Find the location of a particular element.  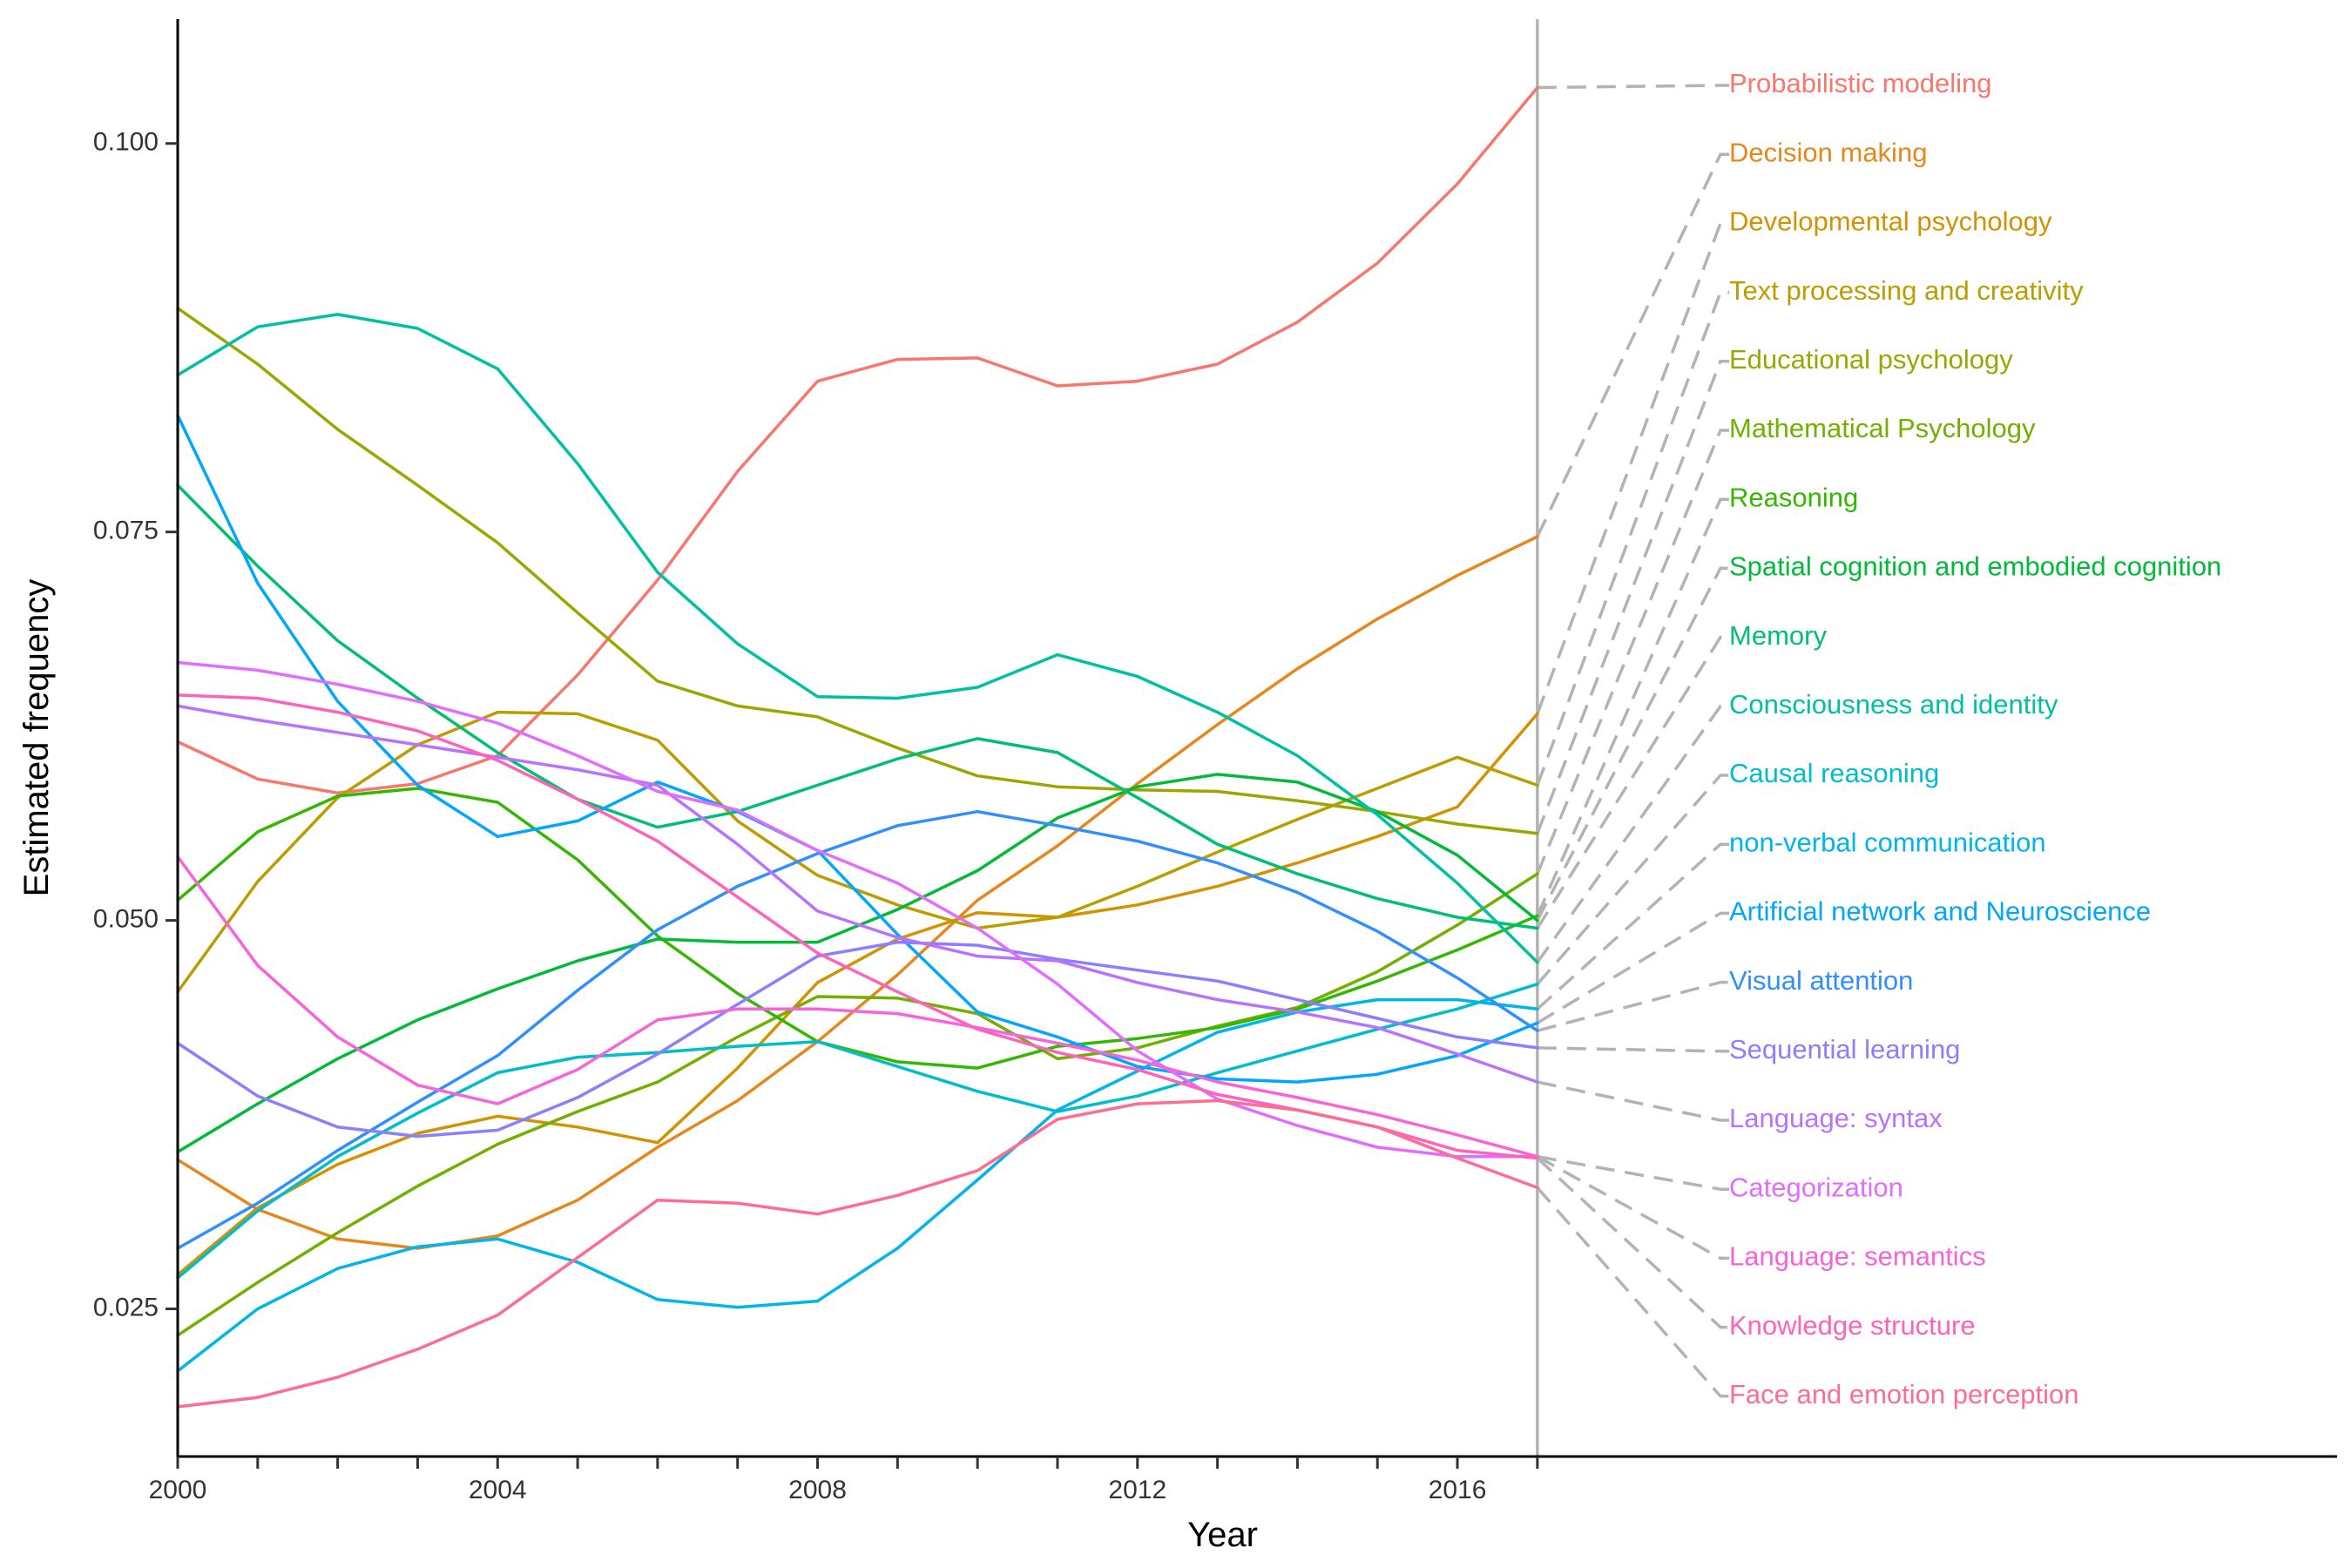

series-label-17: Language: semantics is located at coordinates (1857, 1256).